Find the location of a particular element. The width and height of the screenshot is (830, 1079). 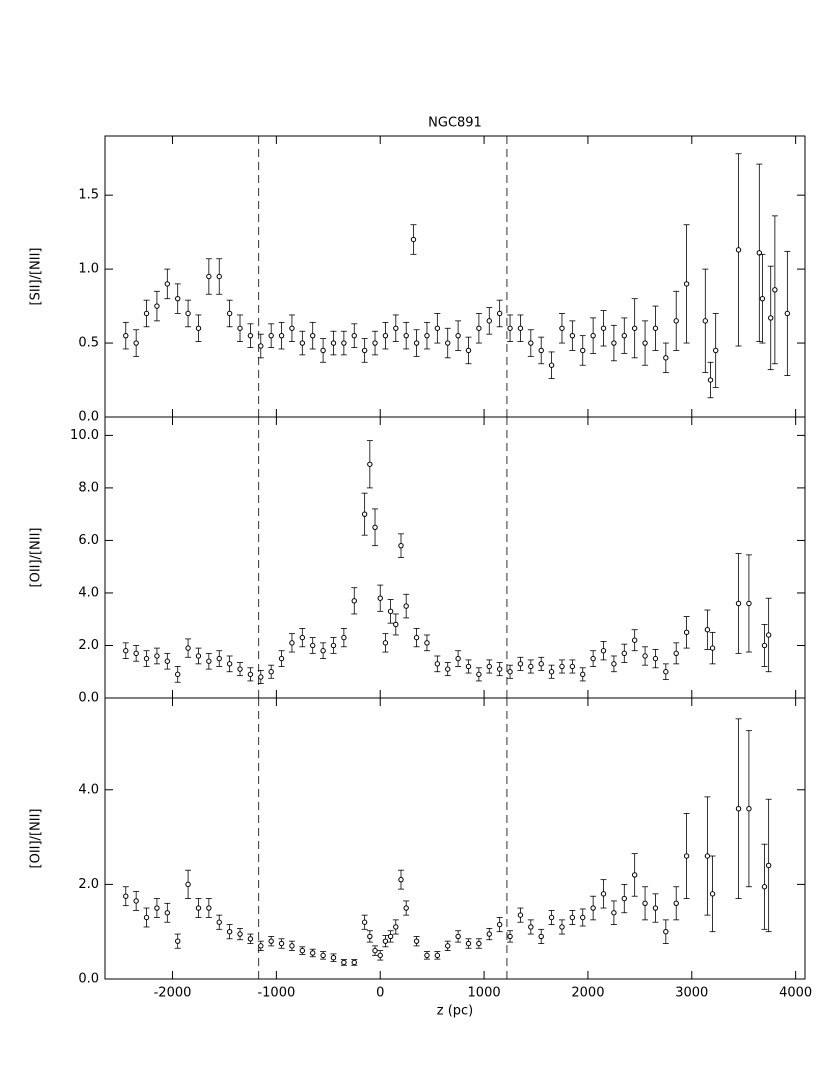

chart-title: NGC891 is located at coordinates (455, 123).